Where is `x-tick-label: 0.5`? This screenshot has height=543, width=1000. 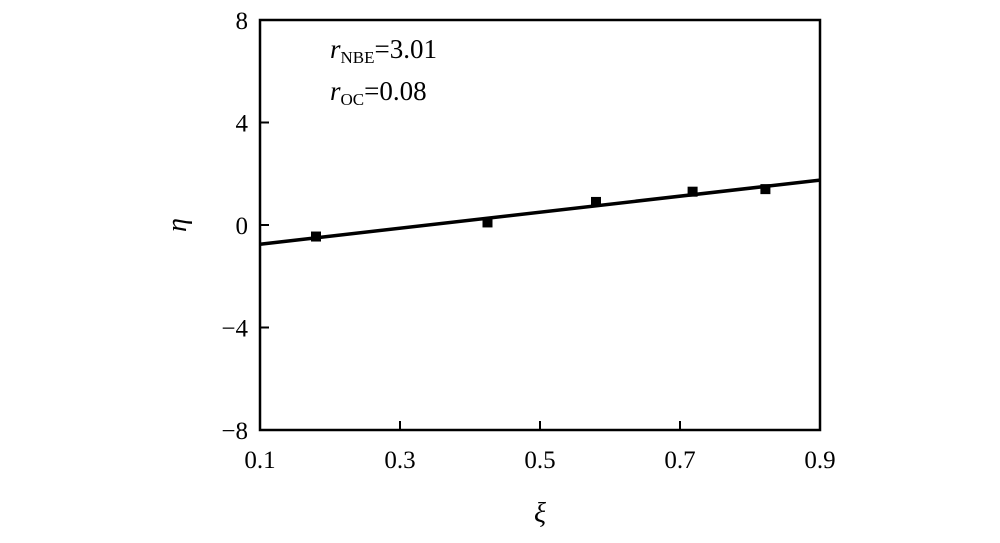
x-tick-label: 0.5 is located at coordinates (539, 460).